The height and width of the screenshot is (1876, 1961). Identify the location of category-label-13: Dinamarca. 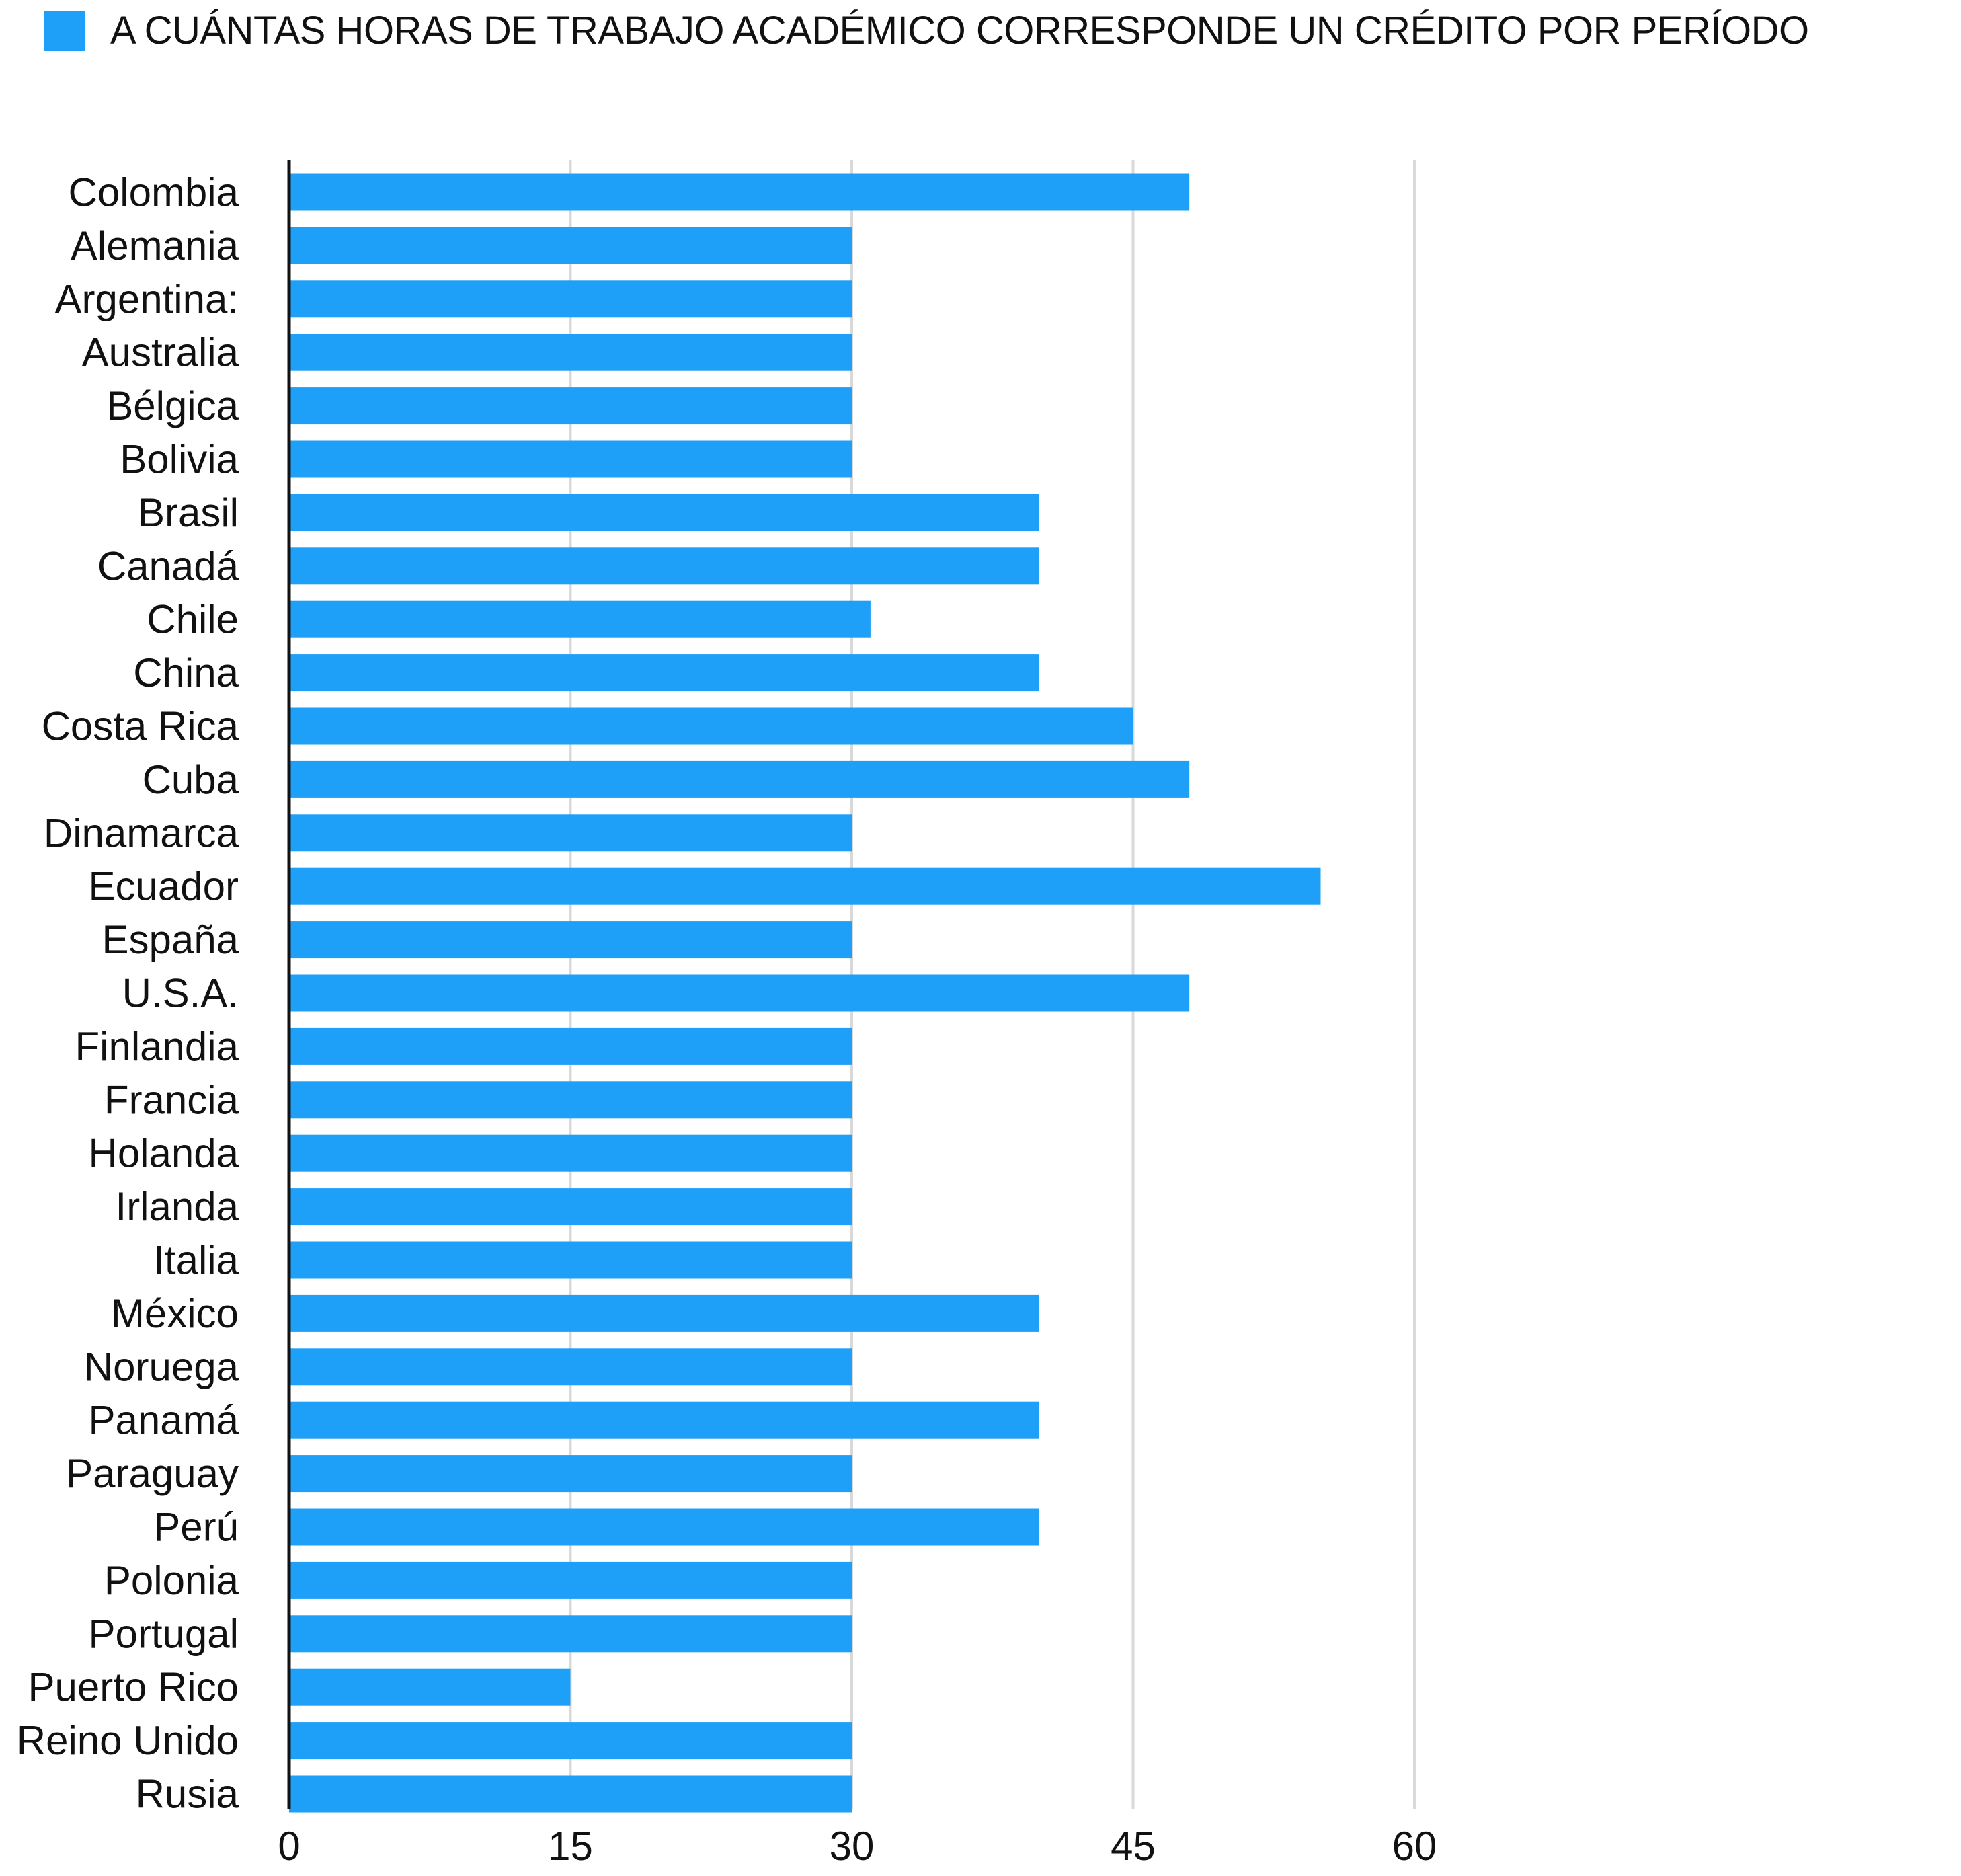
(141, 832).